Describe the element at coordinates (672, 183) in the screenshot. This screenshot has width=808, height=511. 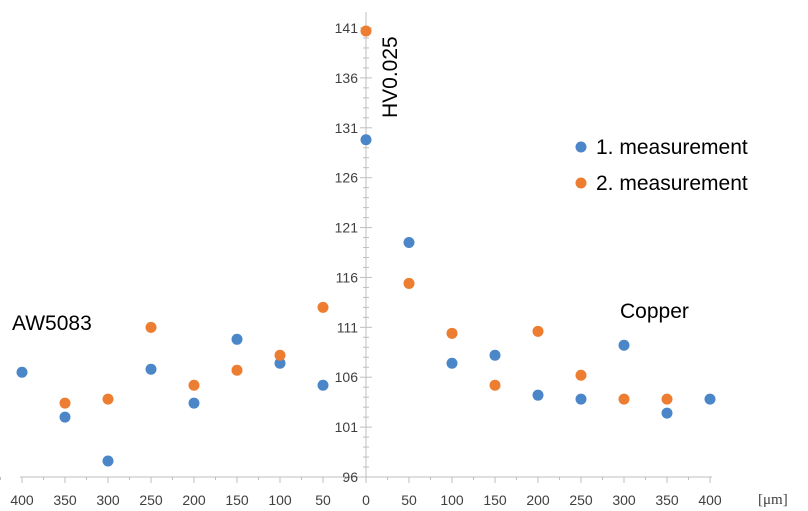
I see `legend-label-series-2: 2. measurement` at that location.